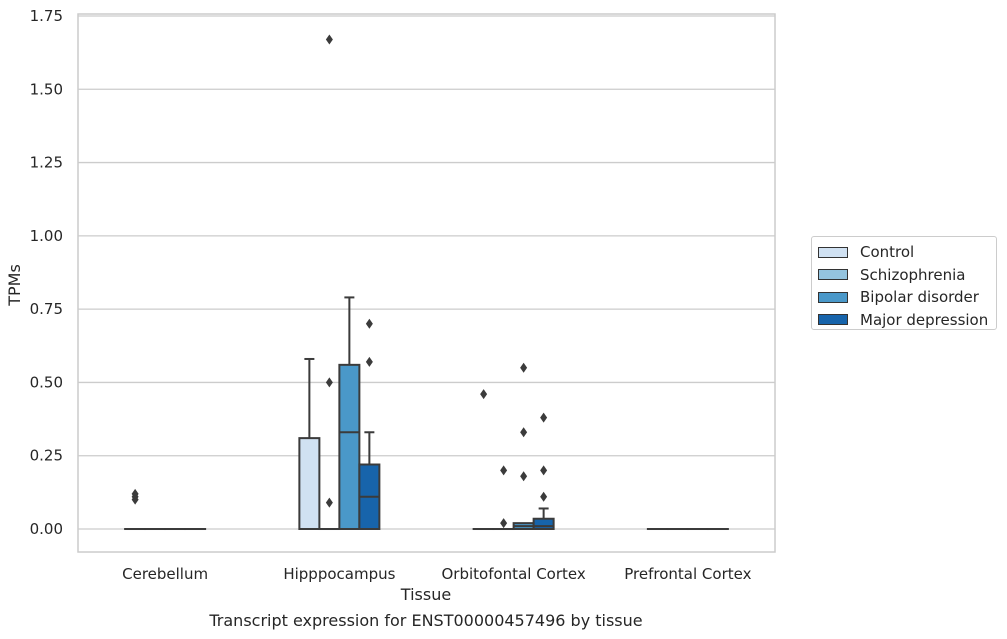 Image resolution: width=1007 pixels, height=639 pixels. What do you see at coordinates (46, 89) in the screenshot?
I see `y-tick-label: 1.50` at bounding box center [46, 89].